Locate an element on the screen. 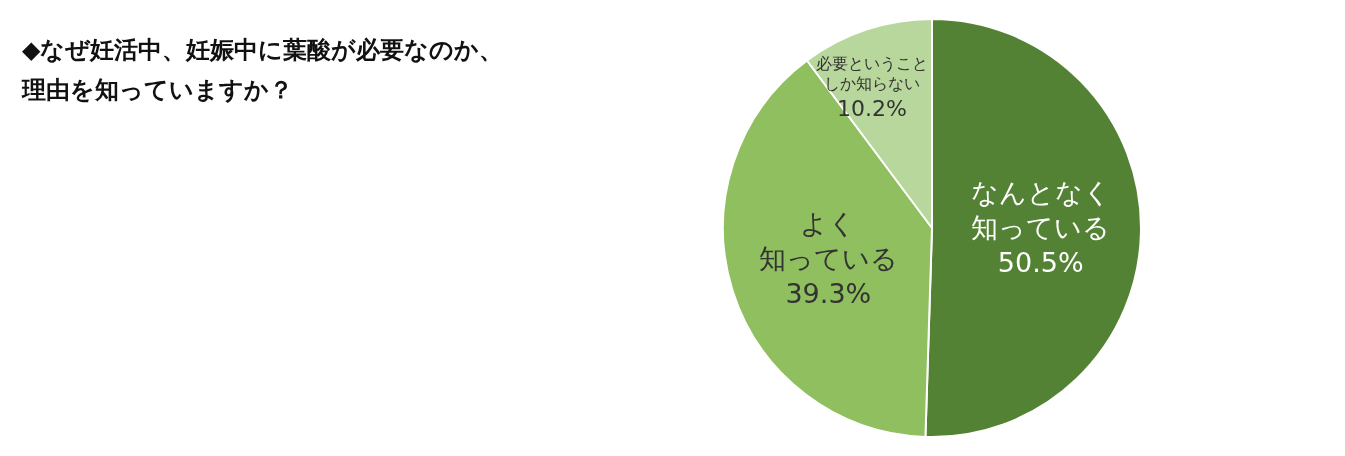 This screenshot has height=456, width=1345. slice-label: なんとなく知っている is located at coordinates (1040, 209).